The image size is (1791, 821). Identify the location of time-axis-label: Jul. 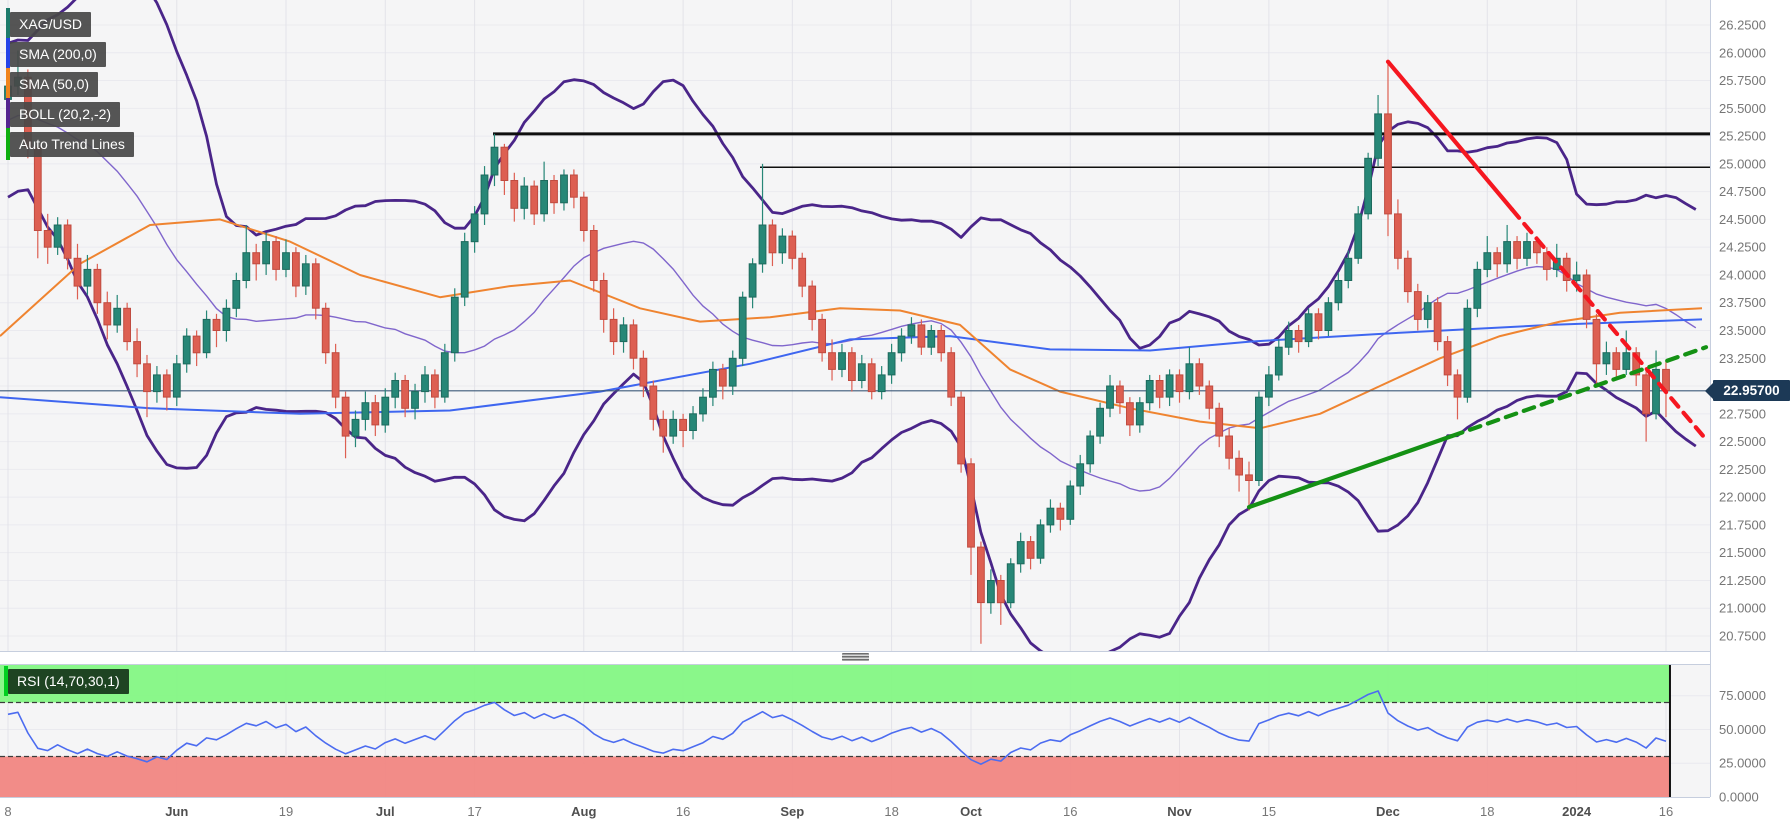
(385, 811).